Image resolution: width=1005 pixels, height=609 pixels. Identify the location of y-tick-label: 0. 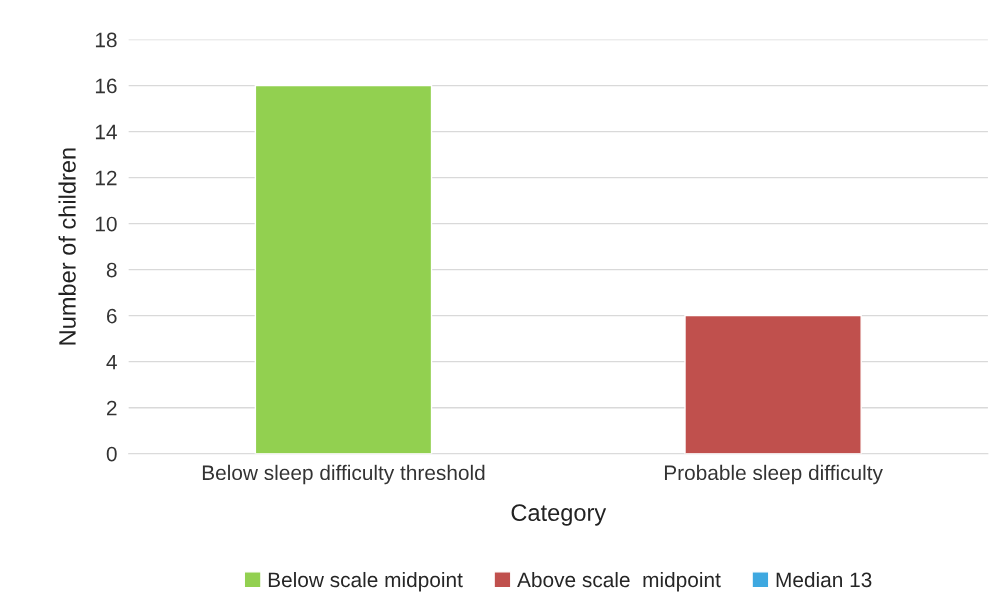
(111, 454).